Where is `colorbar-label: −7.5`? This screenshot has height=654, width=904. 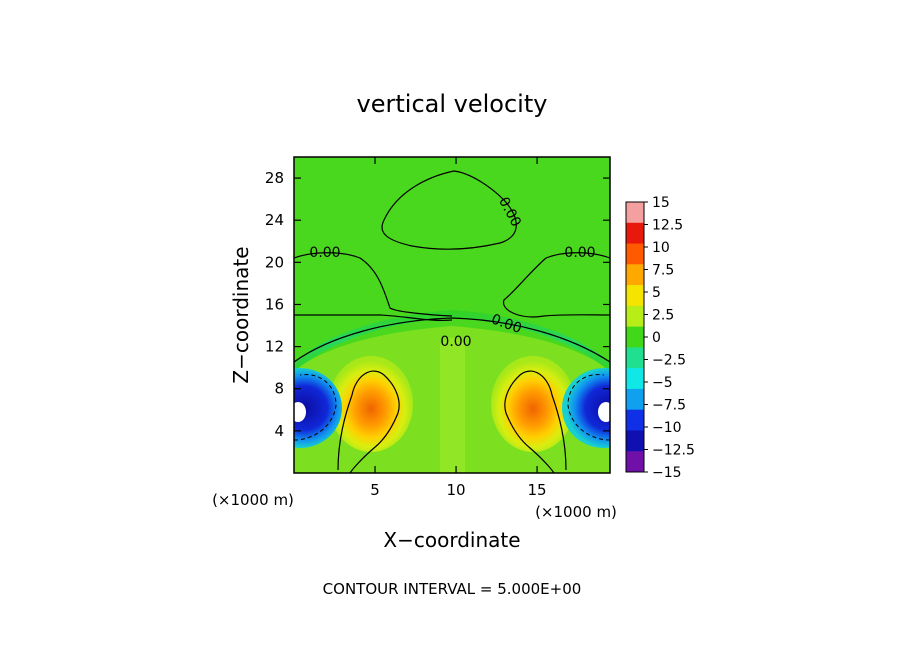
colorbar-label: −7.5 is located at coordinates (669, 406).